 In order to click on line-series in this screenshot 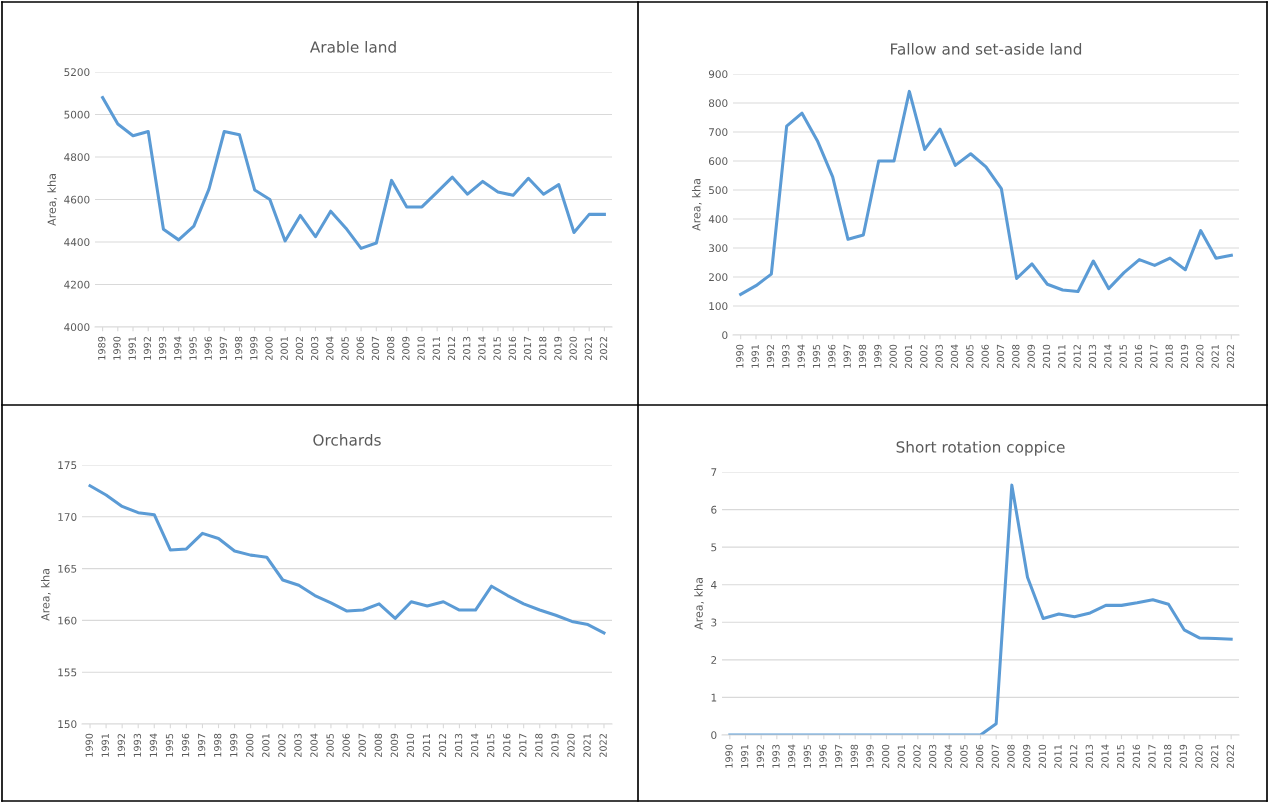, I will do `click(347, 559)`.